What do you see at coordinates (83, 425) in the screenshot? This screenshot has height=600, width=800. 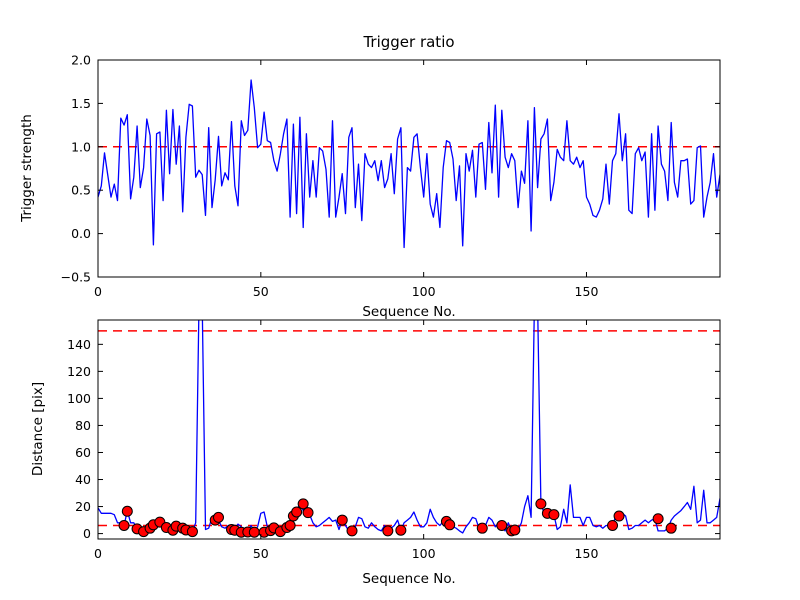 I see `y-tick-label: 80` at bounding box center [83, 425].